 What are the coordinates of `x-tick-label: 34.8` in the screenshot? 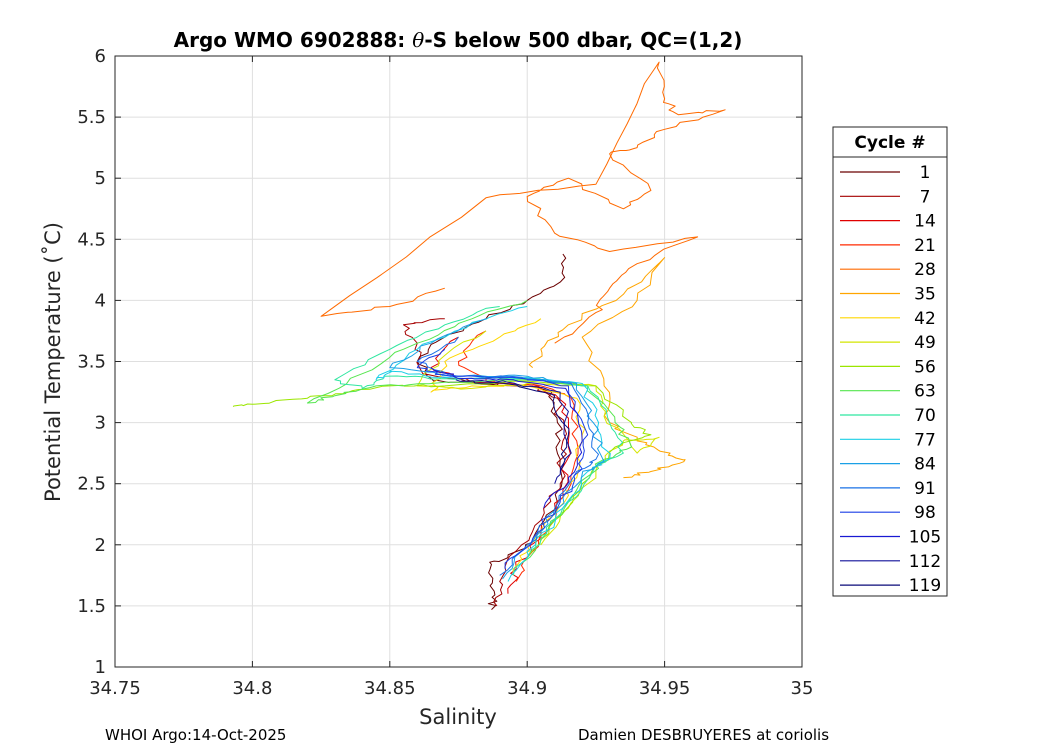 It's located at (252, 688).